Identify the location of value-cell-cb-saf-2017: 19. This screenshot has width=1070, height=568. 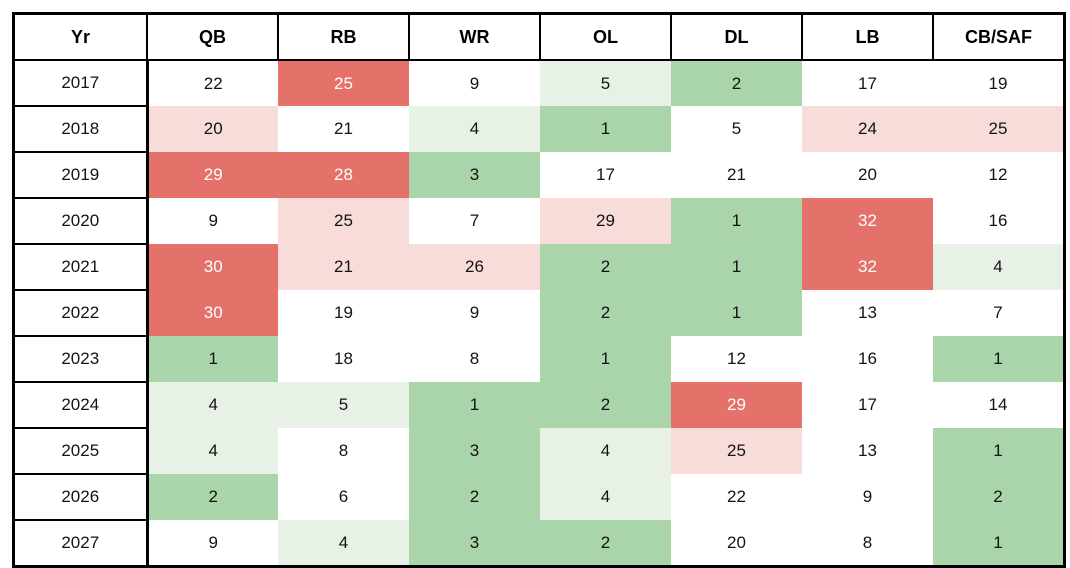
(999, 83).